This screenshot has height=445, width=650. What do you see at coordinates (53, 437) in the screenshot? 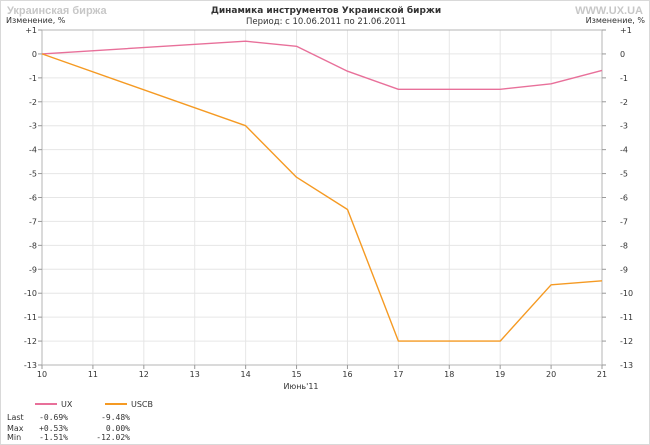
I see `stats-value: -1.51%` at bounding box center [53, 437].